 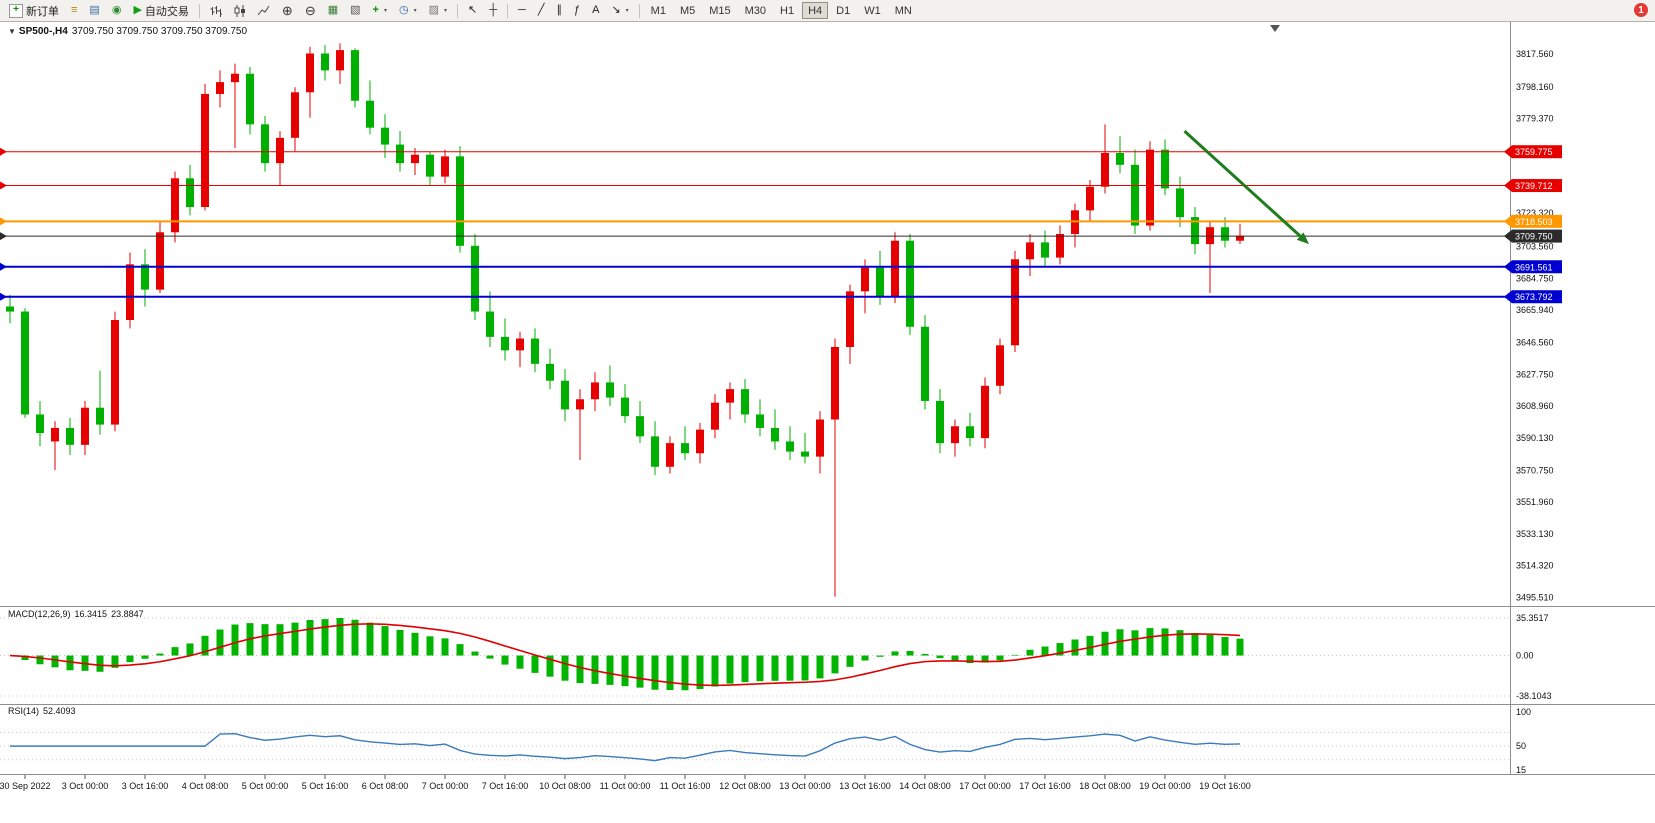 I want to click on timeframe-button-h1: H1, so click(x=787, y=10).